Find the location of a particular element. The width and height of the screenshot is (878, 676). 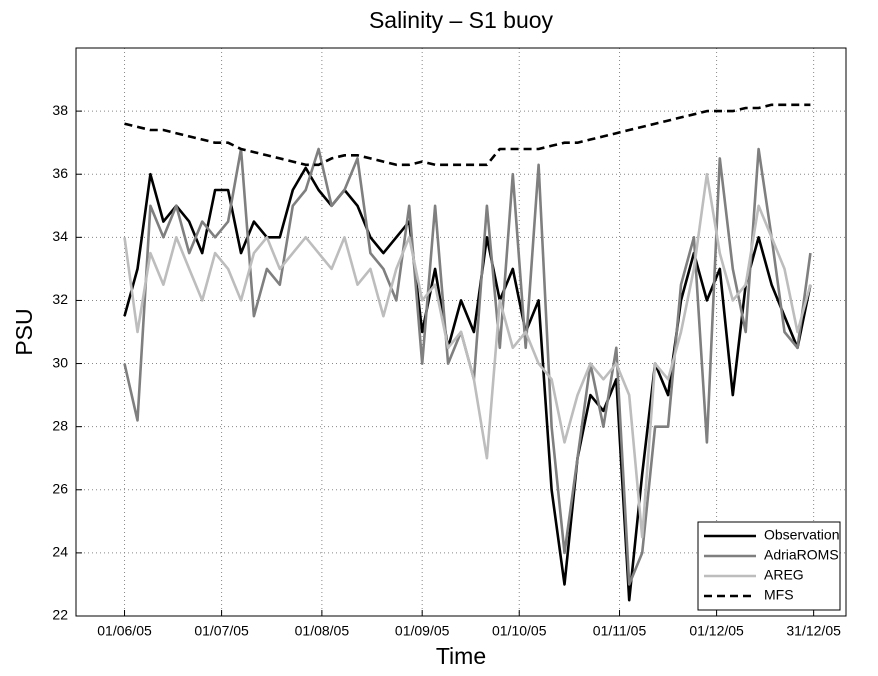

legend-label: AREG is located at coordinates (784, 575).